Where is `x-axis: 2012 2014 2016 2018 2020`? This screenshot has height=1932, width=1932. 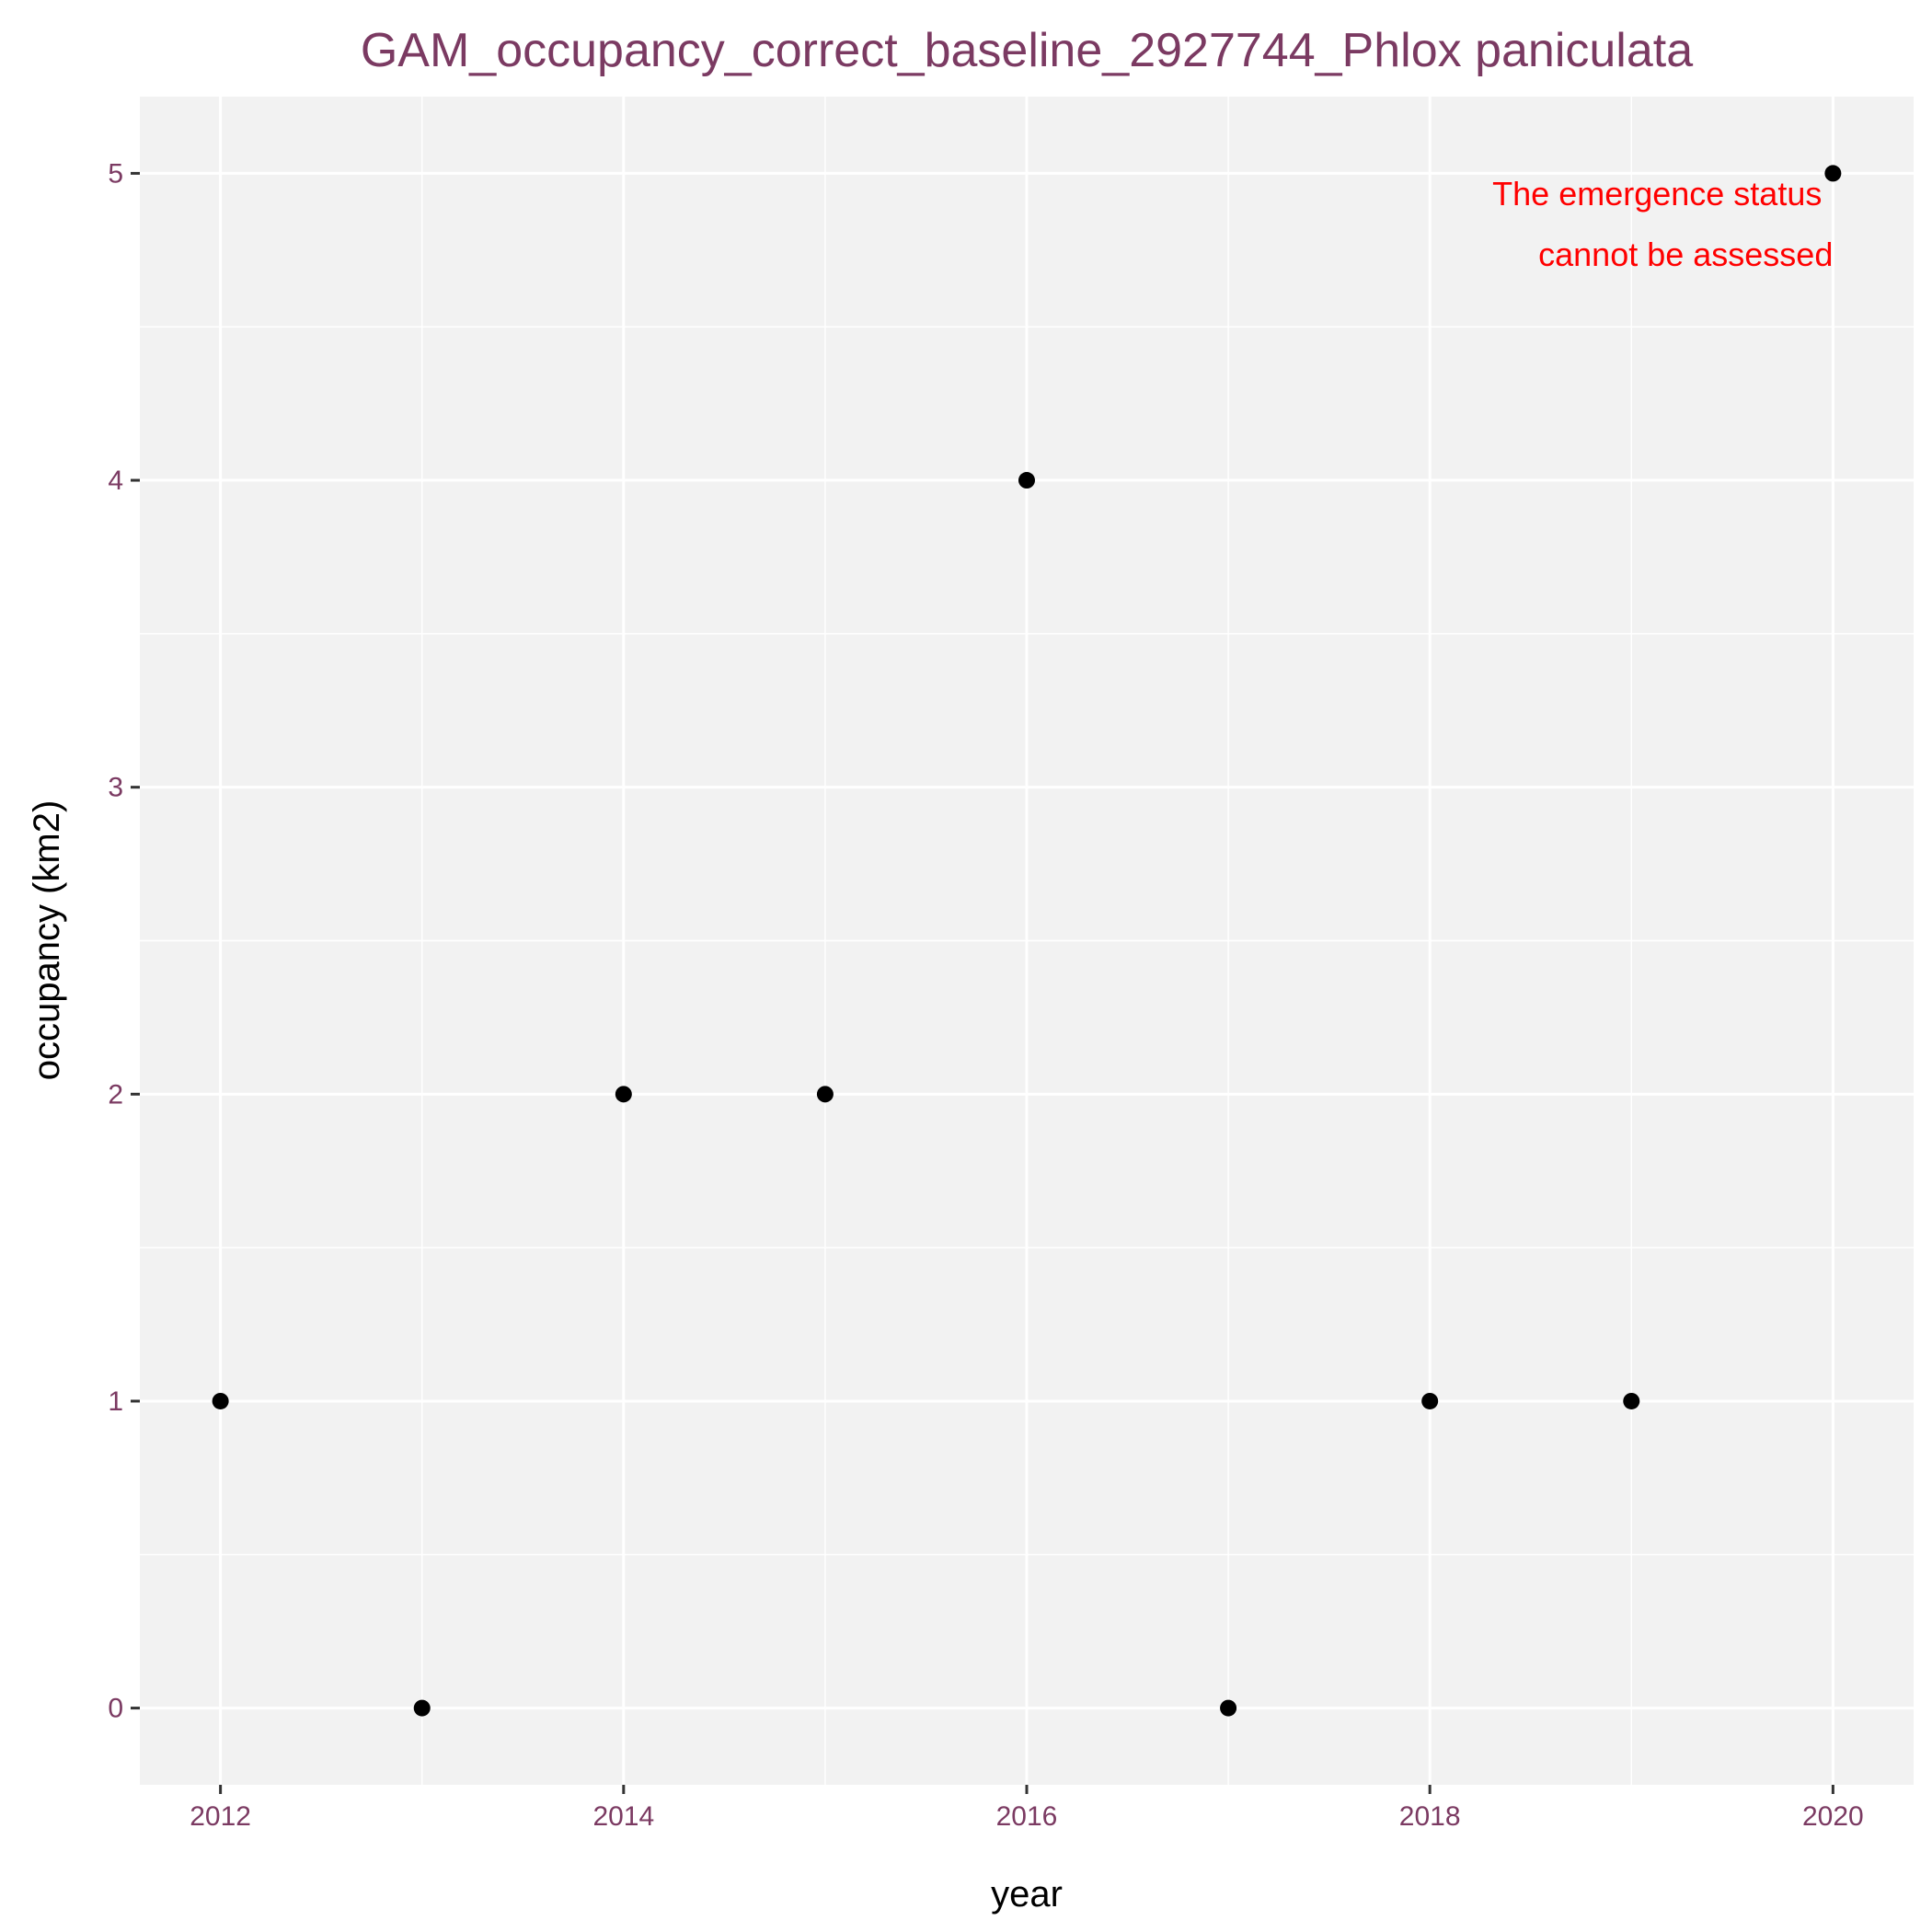 x-axis: 2012 2014 2016 2018 2020 is located at coordinates (1027, 1808).